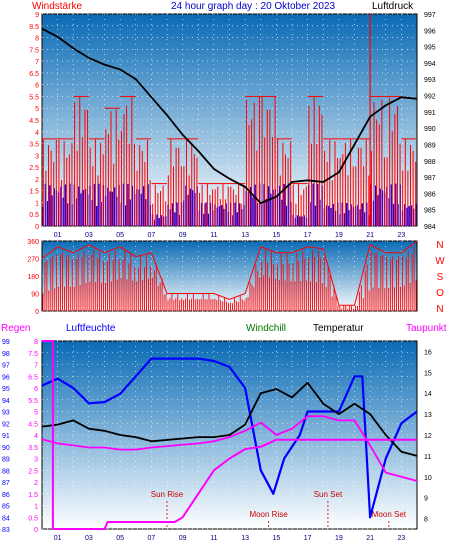 The image size is (462, 550). Describe the element at coordinates (426, 499) in the screenshot. I see `temperature-axis-tick: 9` at that location.